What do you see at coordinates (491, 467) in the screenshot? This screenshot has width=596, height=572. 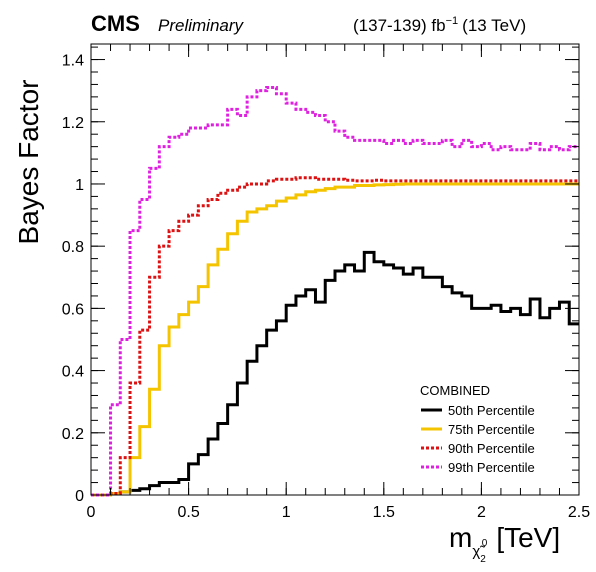 I see `legend-label-3: 99th Percentile` at bounding box center [491, 467].